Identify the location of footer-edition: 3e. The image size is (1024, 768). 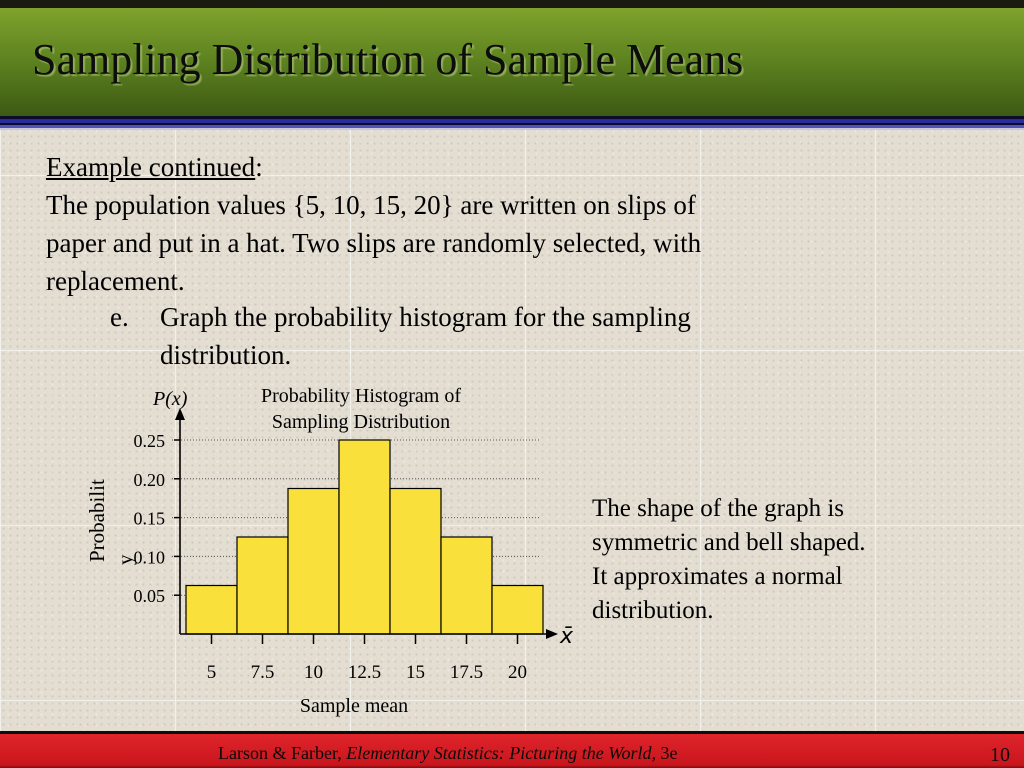
(667, 753).